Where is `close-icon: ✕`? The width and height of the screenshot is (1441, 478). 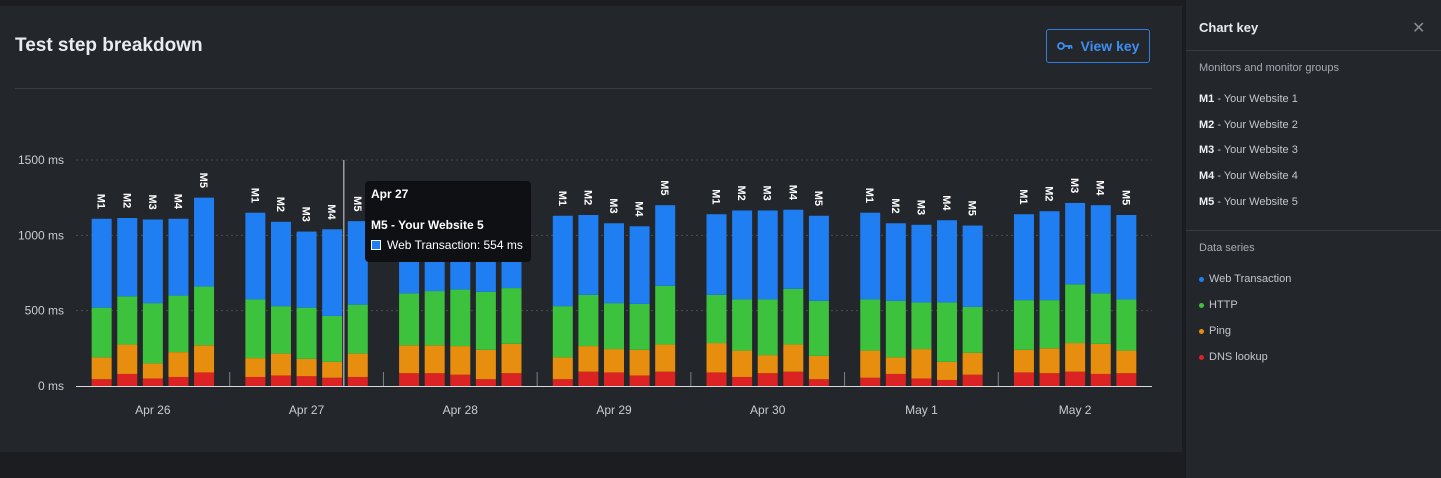 close-icon: ✕ is located at coordinates (1419, 28).